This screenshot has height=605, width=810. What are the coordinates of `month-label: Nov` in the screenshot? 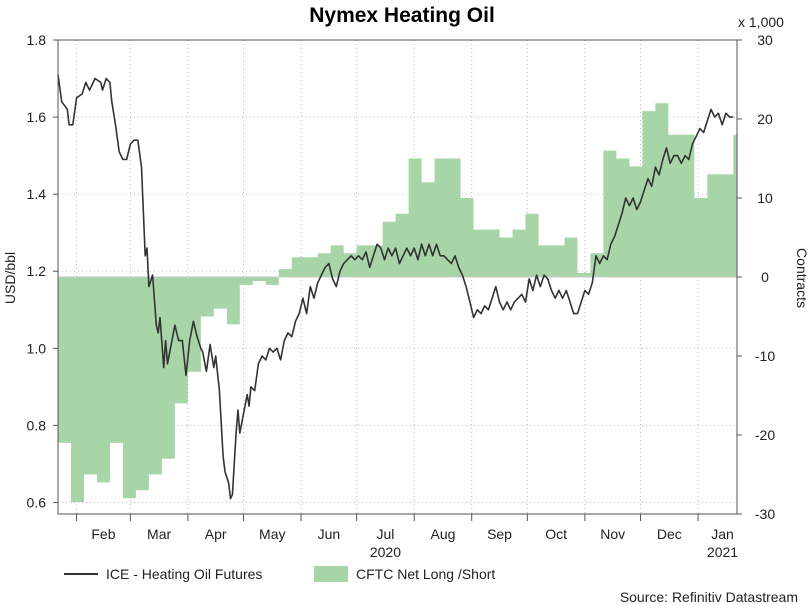 It's located at (612, 534).